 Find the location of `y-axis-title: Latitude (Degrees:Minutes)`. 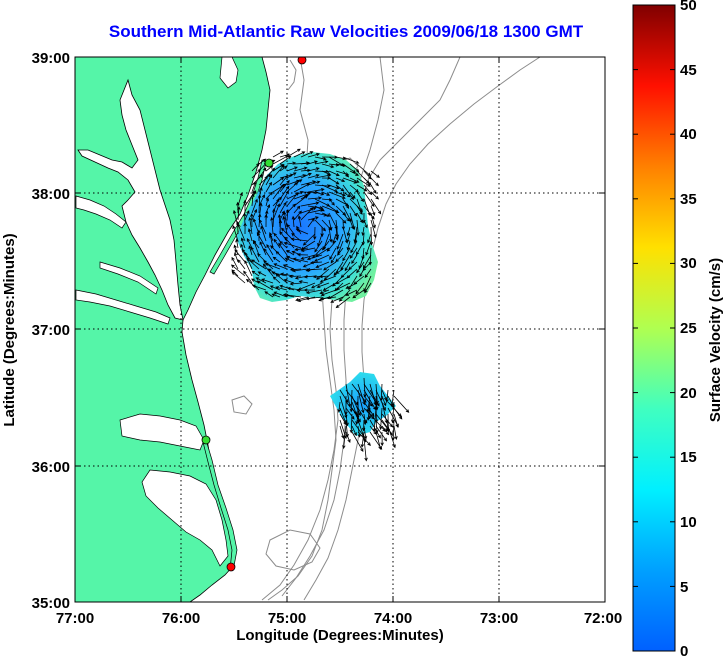

y-axis-title: Latitude (Degrees:Minutes) is located at coordinates (9, 329).